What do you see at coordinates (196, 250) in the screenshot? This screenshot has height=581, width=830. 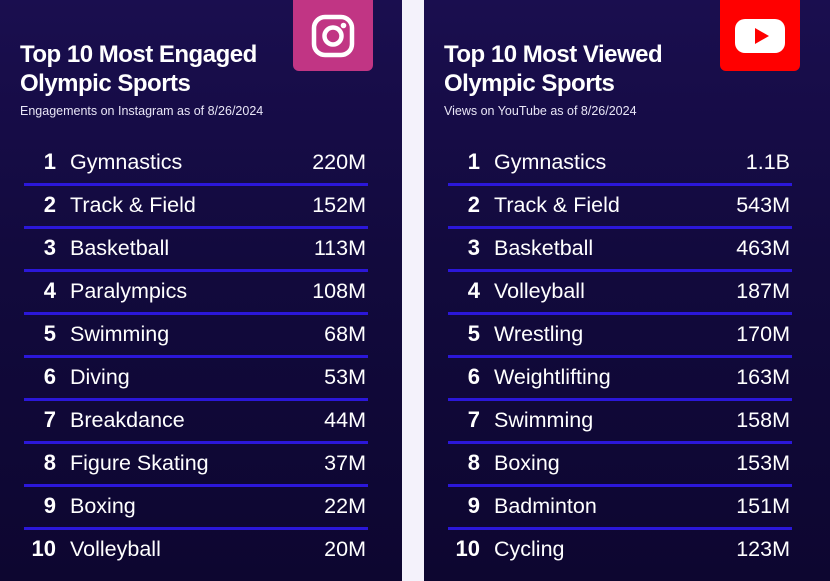 I see `instagram-row: 3 Basketball 113M` at bounding box center [196, 250].